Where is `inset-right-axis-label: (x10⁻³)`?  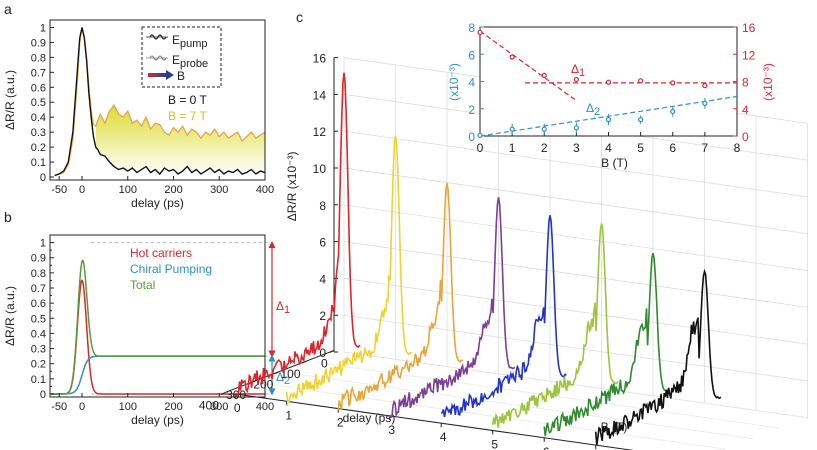 inset-right-axis-label: (x10⁻³) is located at coordinates (768, 82).